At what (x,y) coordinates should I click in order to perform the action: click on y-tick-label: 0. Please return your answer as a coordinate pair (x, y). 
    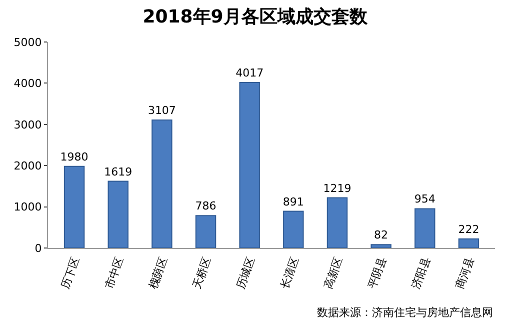
    Looking at the image, I should click on (38, 248).